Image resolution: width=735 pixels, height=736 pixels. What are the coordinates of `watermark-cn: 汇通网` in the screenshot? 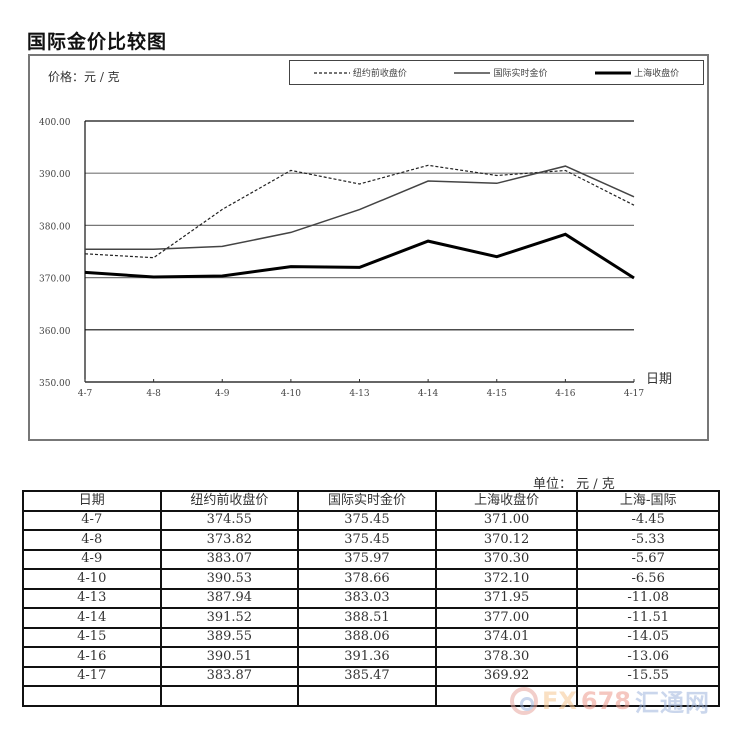 It's located at (673, 703).